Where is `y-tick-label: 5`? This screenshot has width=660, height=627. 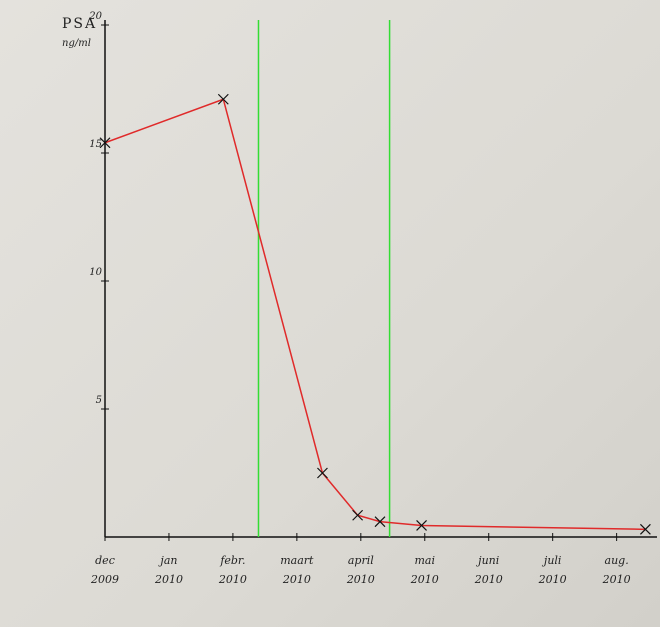 y-tick-label: 5 is located at coordinates (99, 400).